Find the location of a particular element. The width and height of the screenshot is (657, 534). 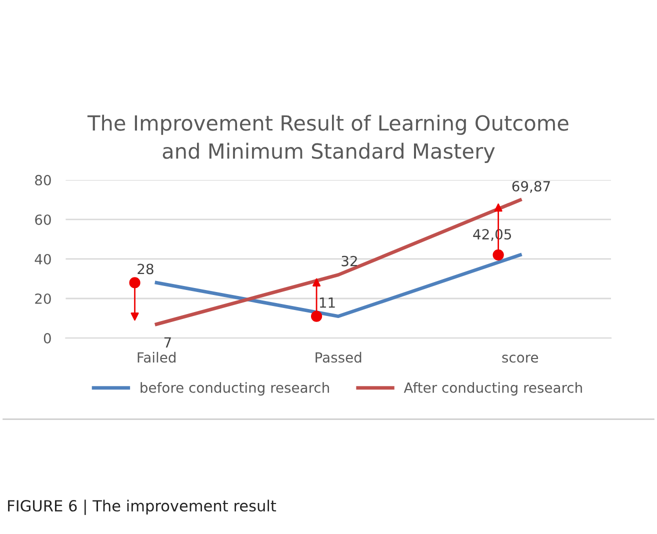

data-label: 69,87 is located at coordinates (531, 186).